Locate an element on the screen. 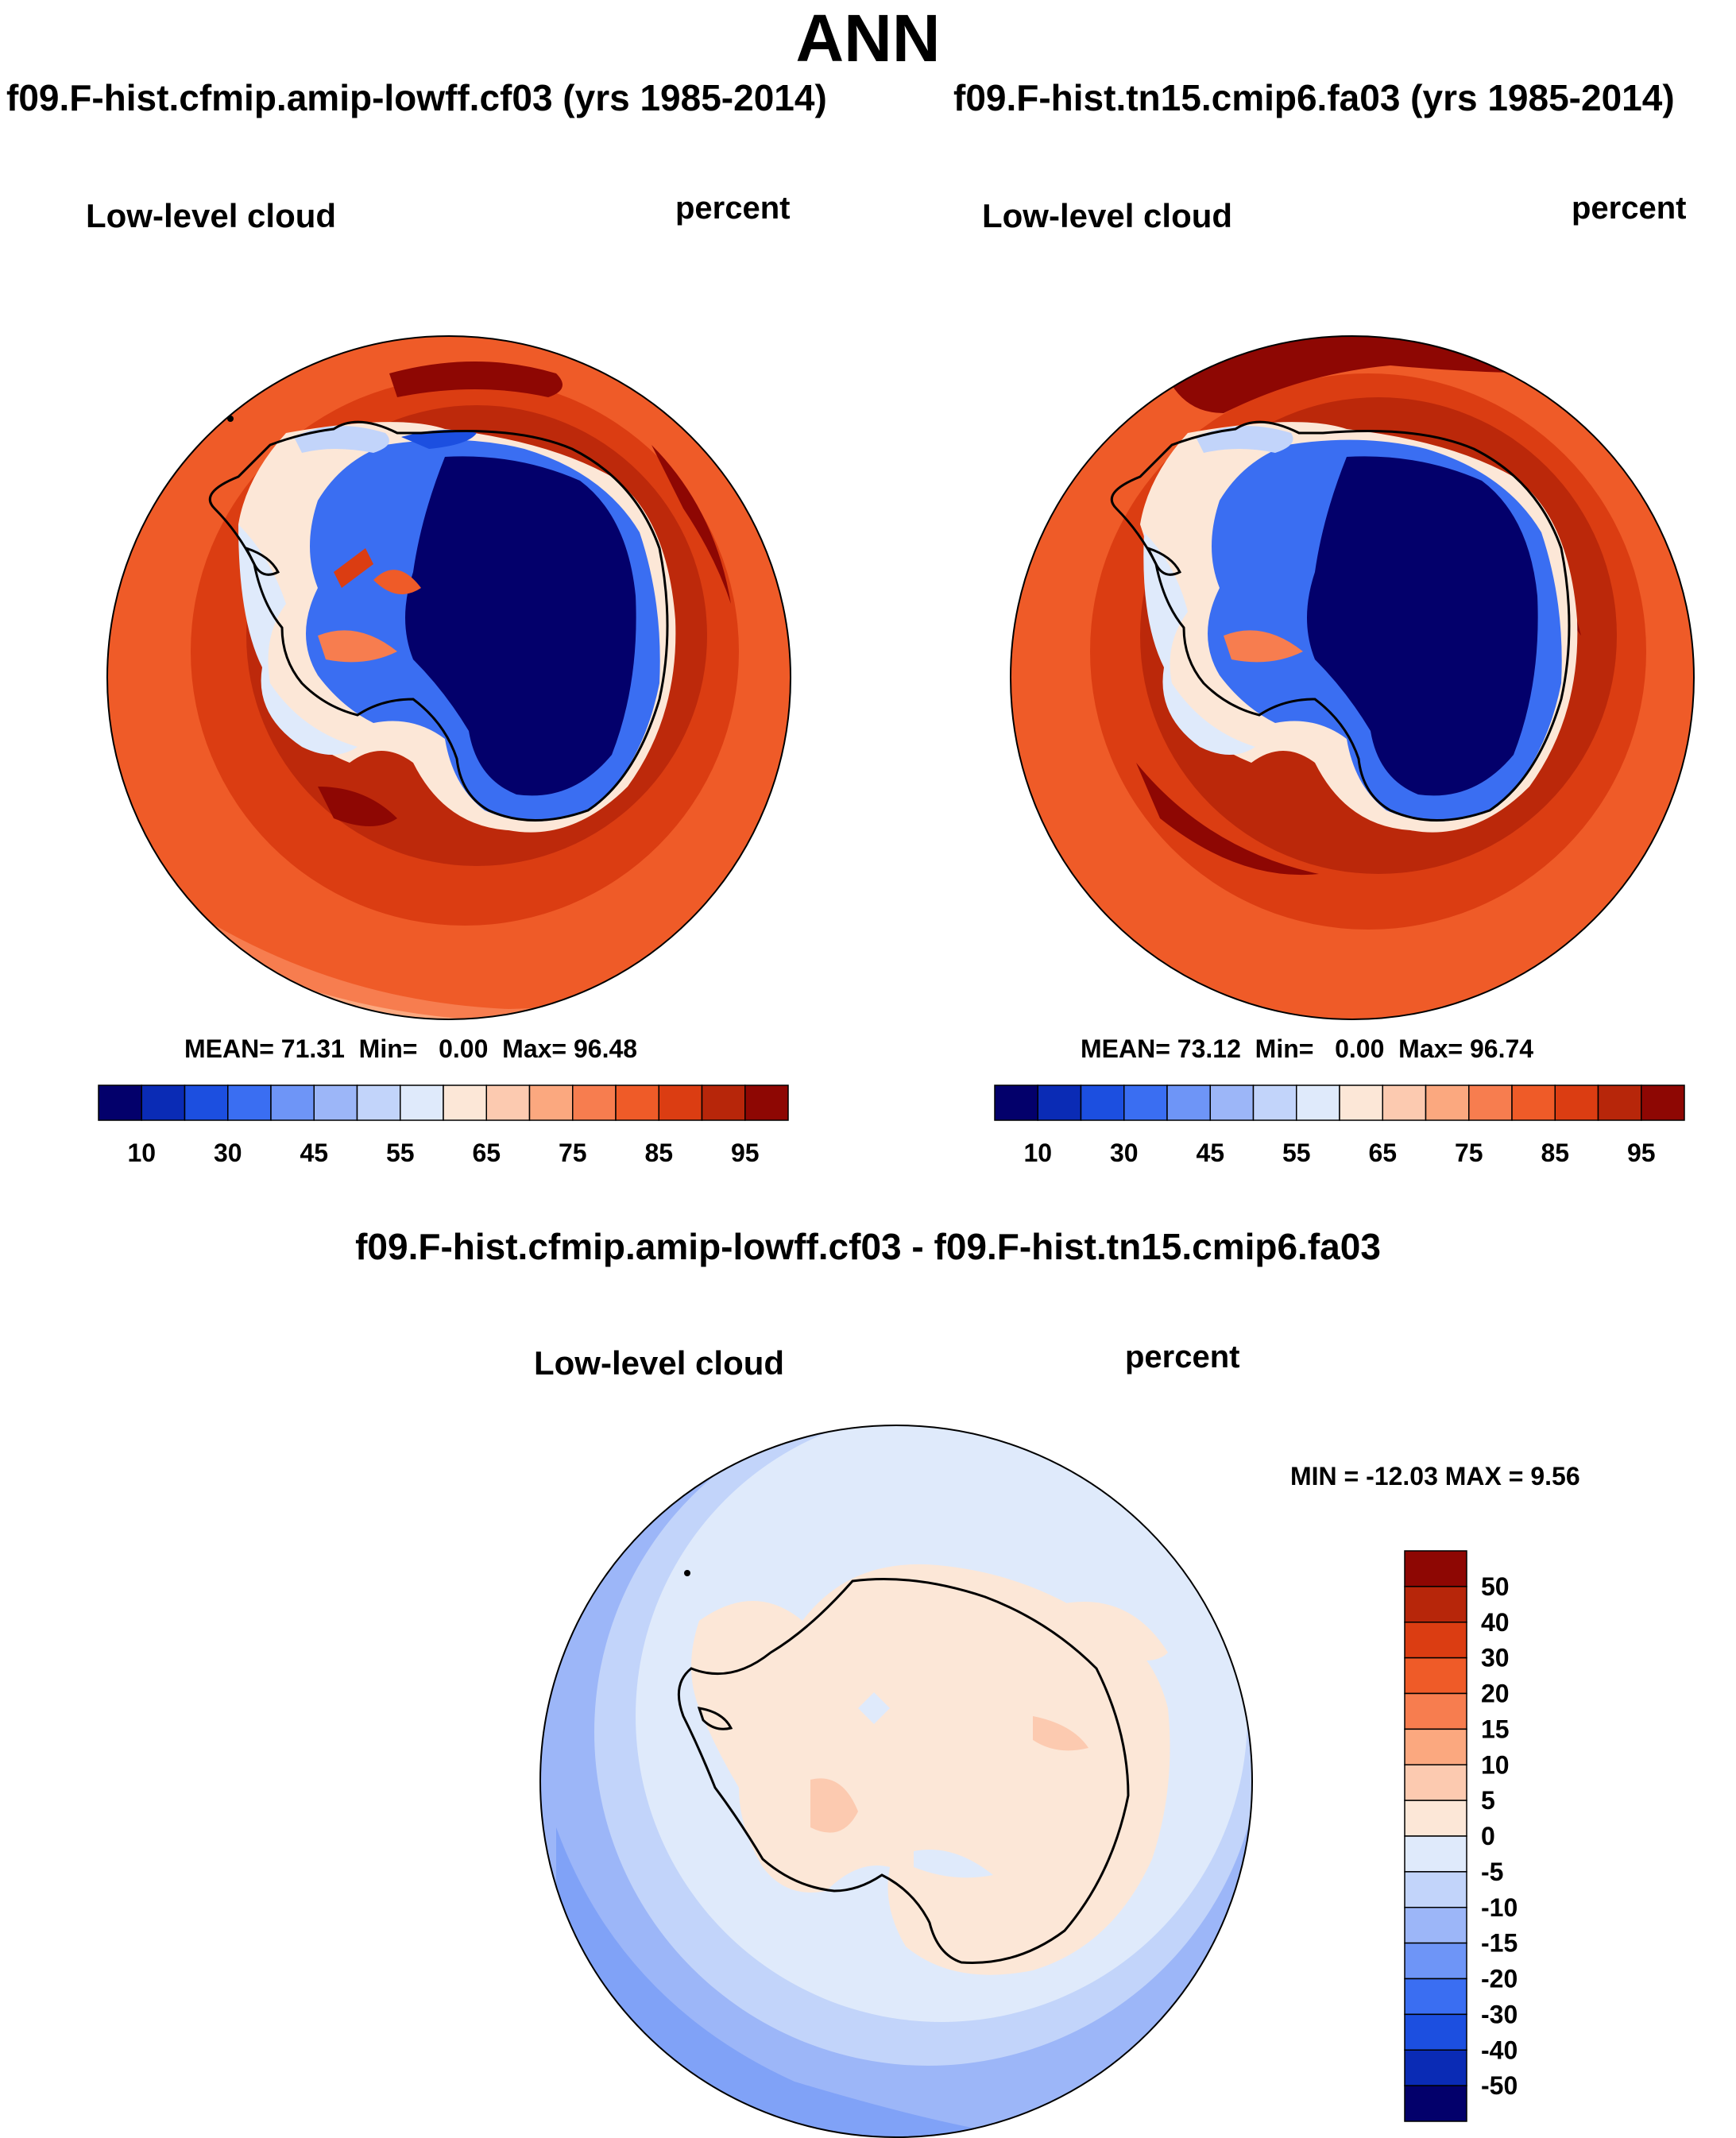 This screenshot has width=1736, height=2138. colorbar-tick-label: 20 is located at coordinates (1495, 1694).